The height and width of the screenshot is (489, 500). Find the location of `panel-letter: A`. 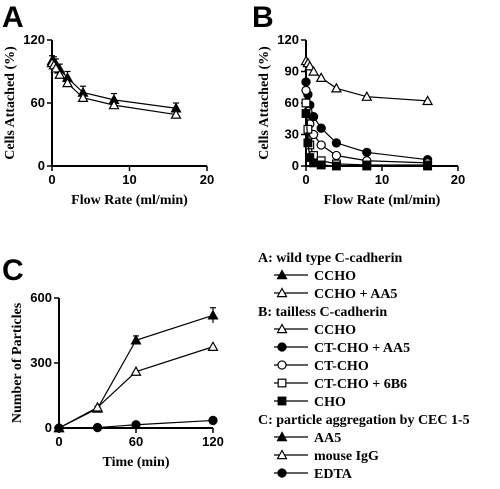

panel-letter: A is located at coordinates (13, 17).